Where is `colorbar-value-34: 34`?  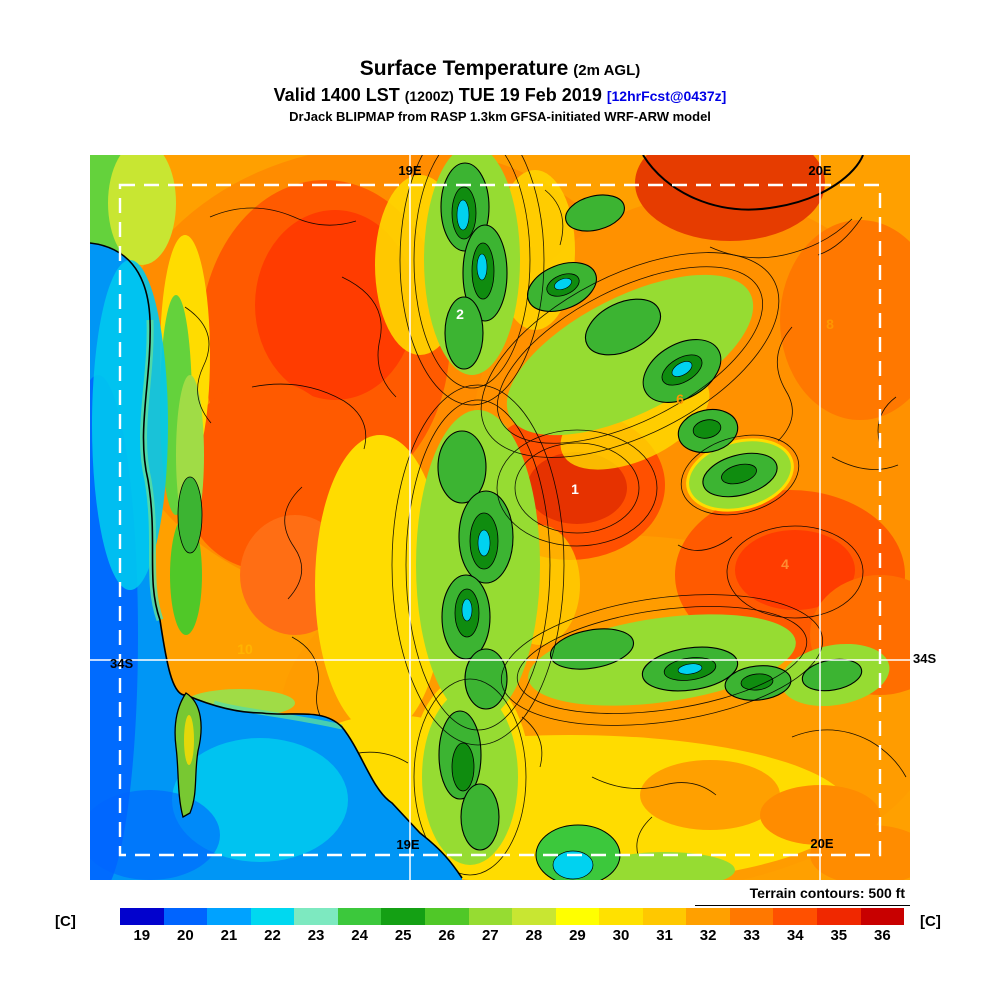
colorbar-value-34: 34 is located at coordinates (795, 935).